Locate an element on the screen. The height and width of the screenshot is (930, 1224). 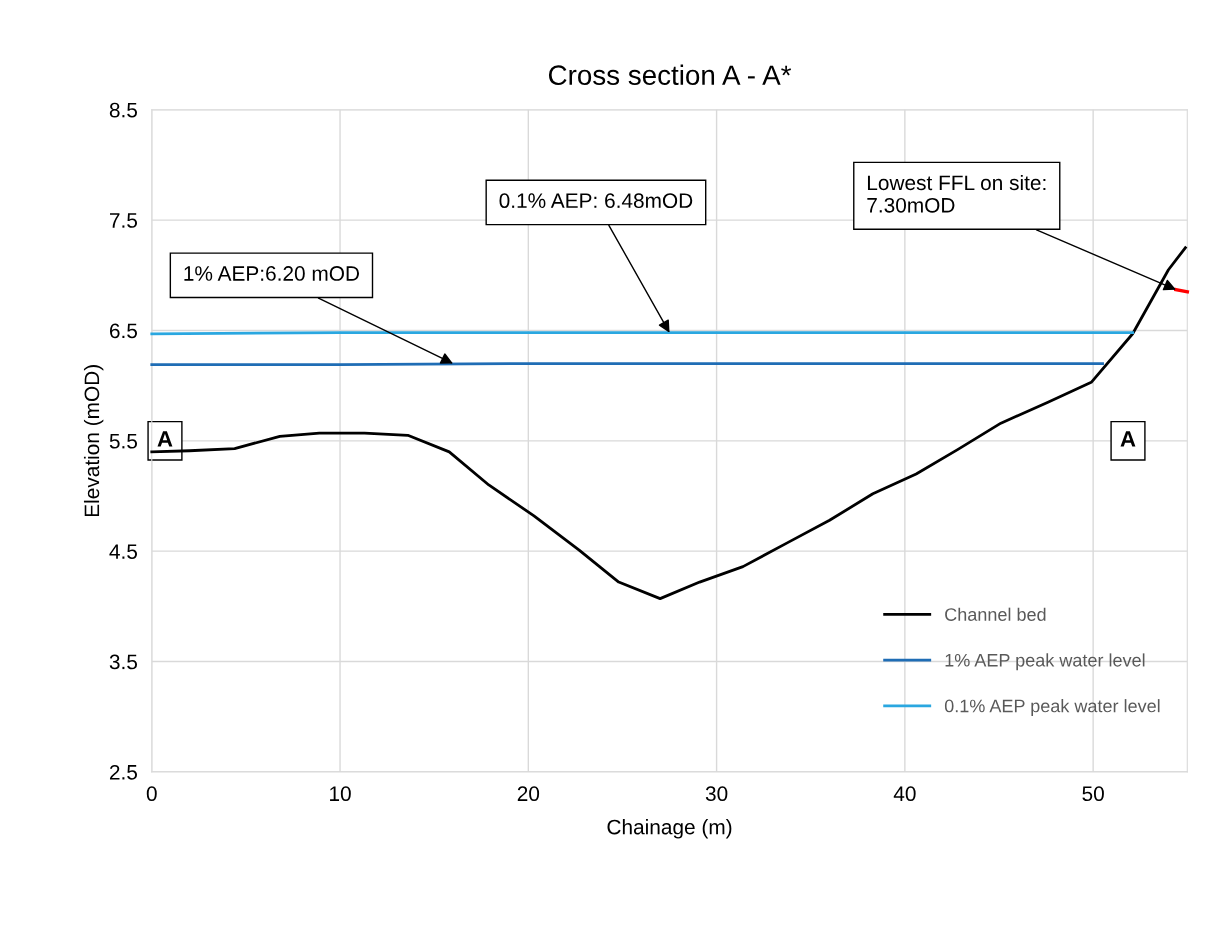
y-axis-title: Elevation (mOD) is located at coordinates (93, 441).